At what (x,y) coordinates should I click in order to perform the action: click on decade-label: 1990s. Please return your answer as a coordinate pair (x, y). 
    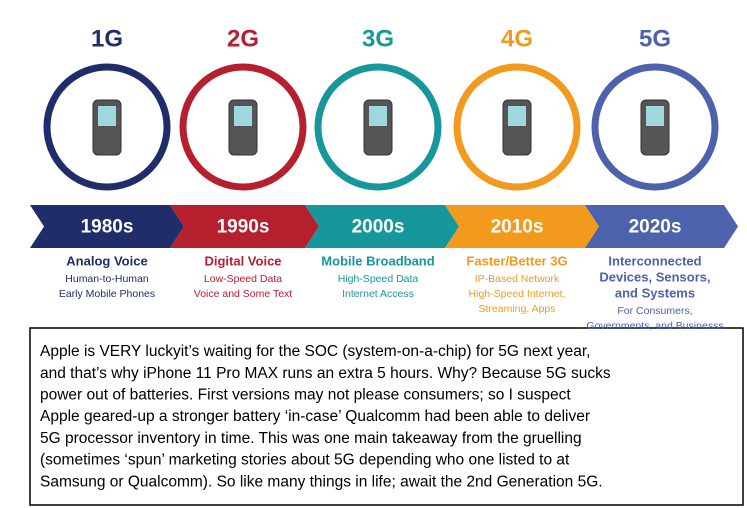
    Looking at the image, I should click on (243, 227).